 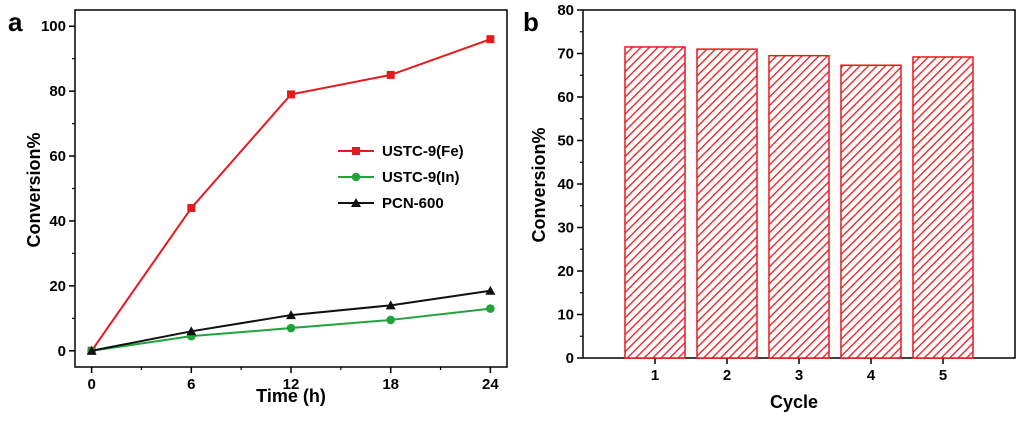 What do you see at coordinates (57, 91) in the screenshot?
I see `y-tick-label-a: 80` at bounding box center [57, 91].